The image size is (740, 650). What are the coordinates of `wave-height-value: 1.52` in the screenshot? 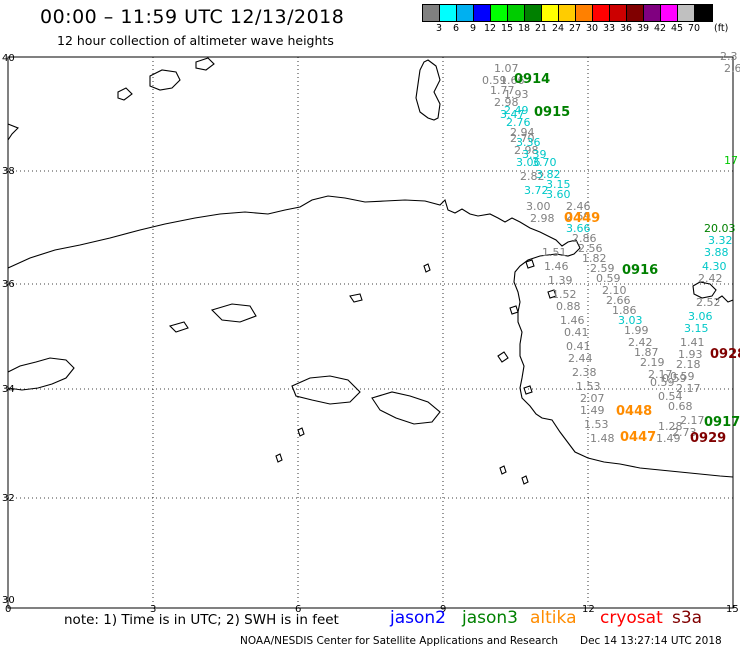 It's located at (564, 294).